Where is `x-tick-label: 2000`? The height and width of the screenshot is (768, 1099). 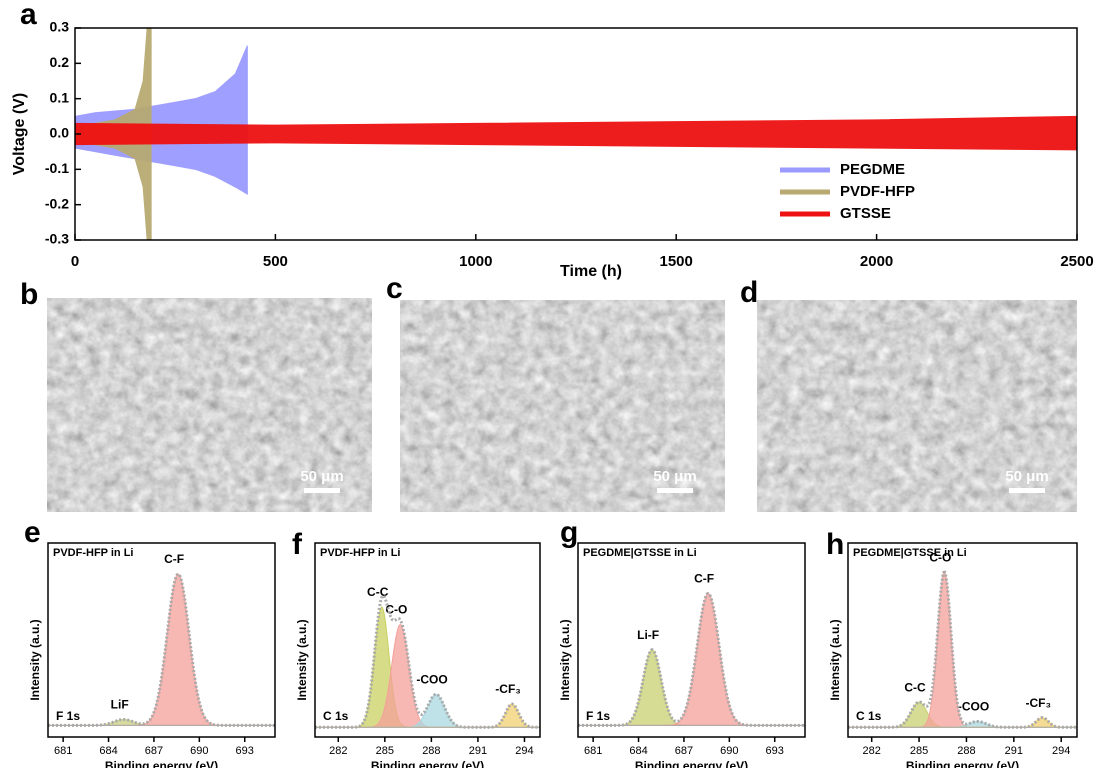
x-tick-label: 2000 is located at coordinates (876, 261).